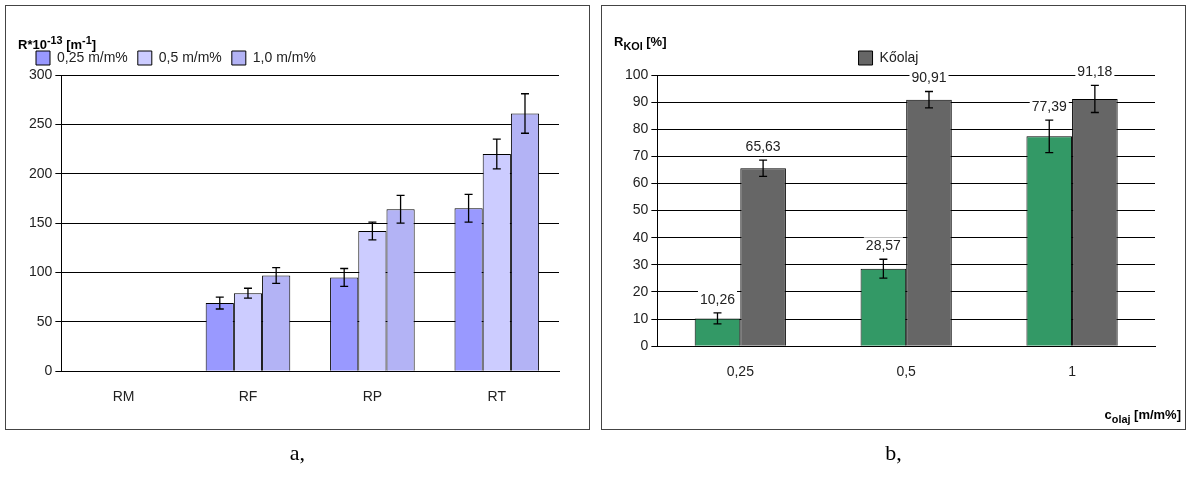  Describe the element at coordinates (893, 453) in the screenshot. I see `text: b,` at that location.